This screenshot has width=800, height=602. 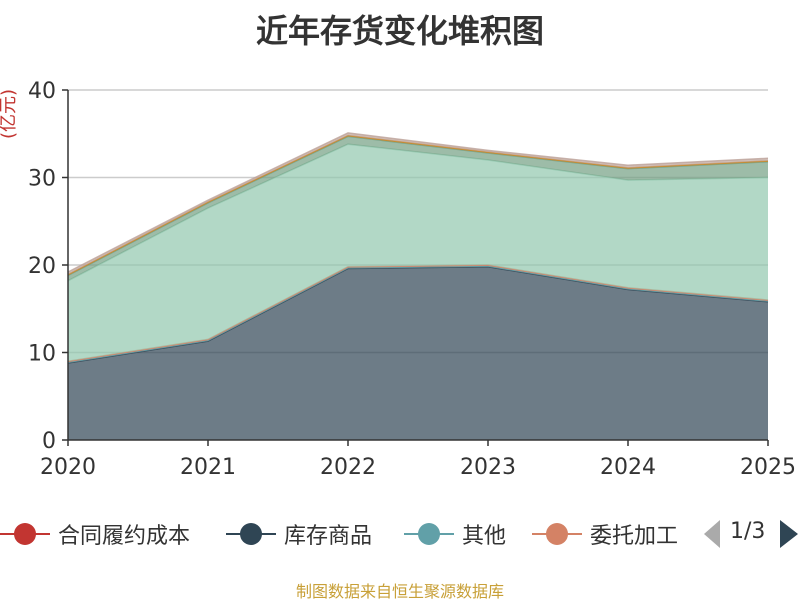 What do you see at coordinates (42, 179) in the screenshot?
I see `y-tick-label: 30` at bounding box center [42, 179].